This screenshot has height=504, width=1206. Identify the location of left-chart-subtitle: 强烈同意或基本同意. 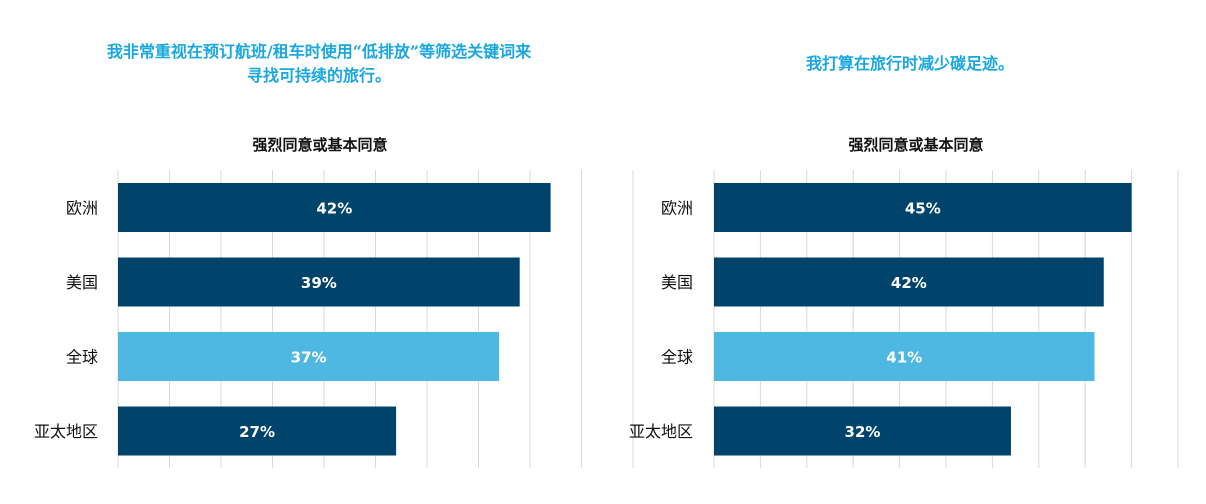
(319, 145).